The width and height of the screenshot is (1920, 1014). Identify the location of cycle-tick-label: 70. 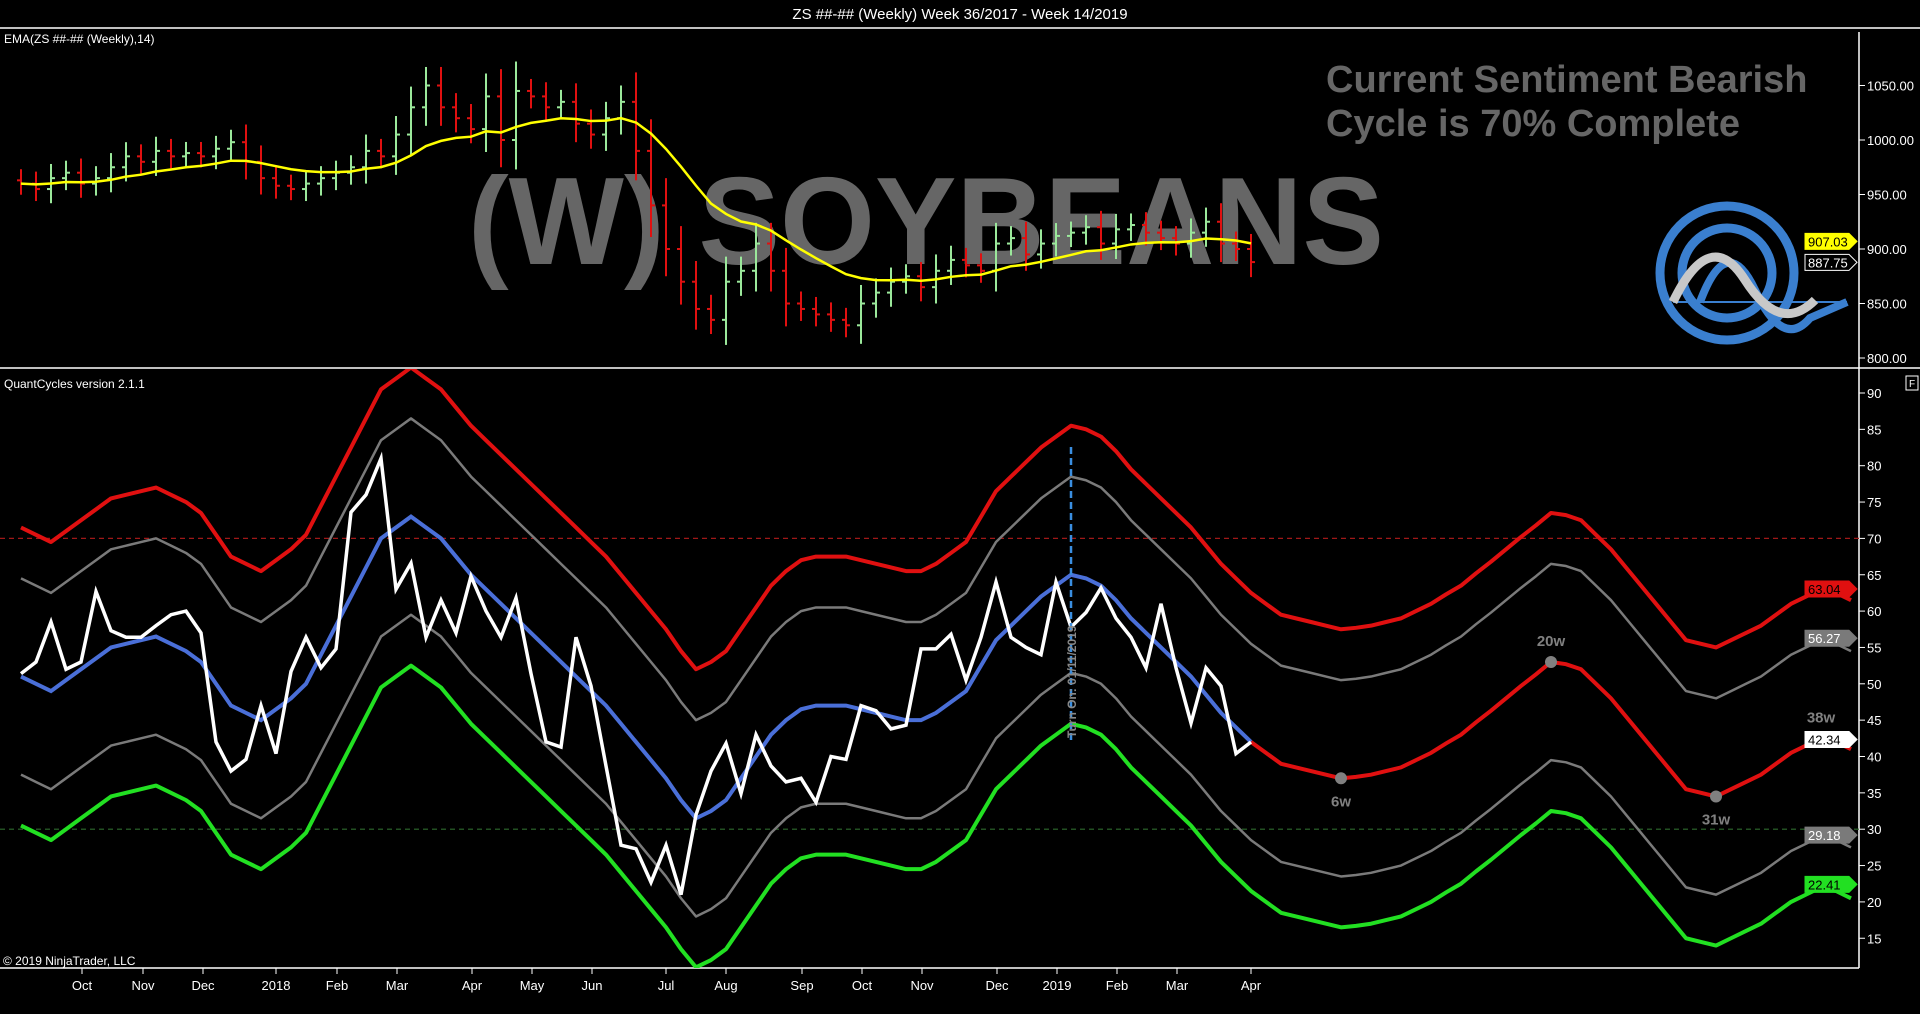
(1874, 538).